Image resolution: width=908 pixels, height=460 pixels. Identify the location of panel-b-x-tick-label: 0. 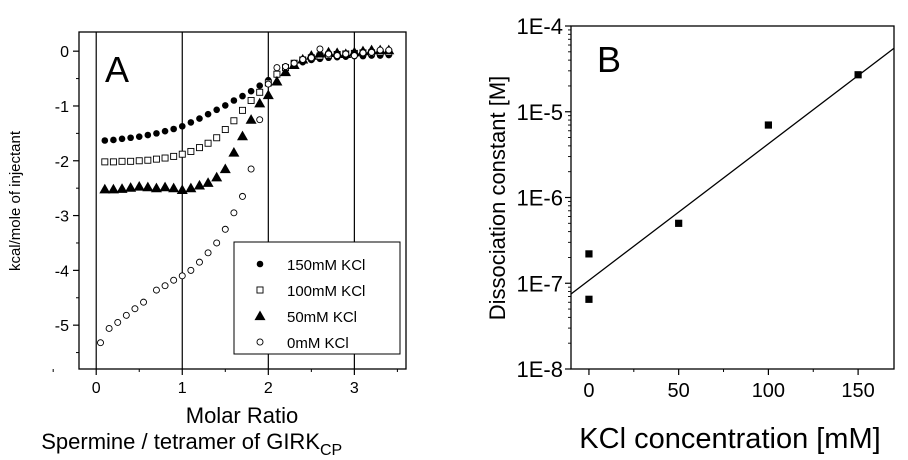
(588, 391).